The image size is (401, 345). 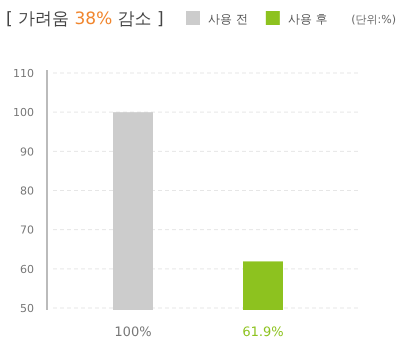 What do you see at coordinates (263, 332) in the screenshot?
I see `data-label: 61.9%` at bounding box center [263, 332].